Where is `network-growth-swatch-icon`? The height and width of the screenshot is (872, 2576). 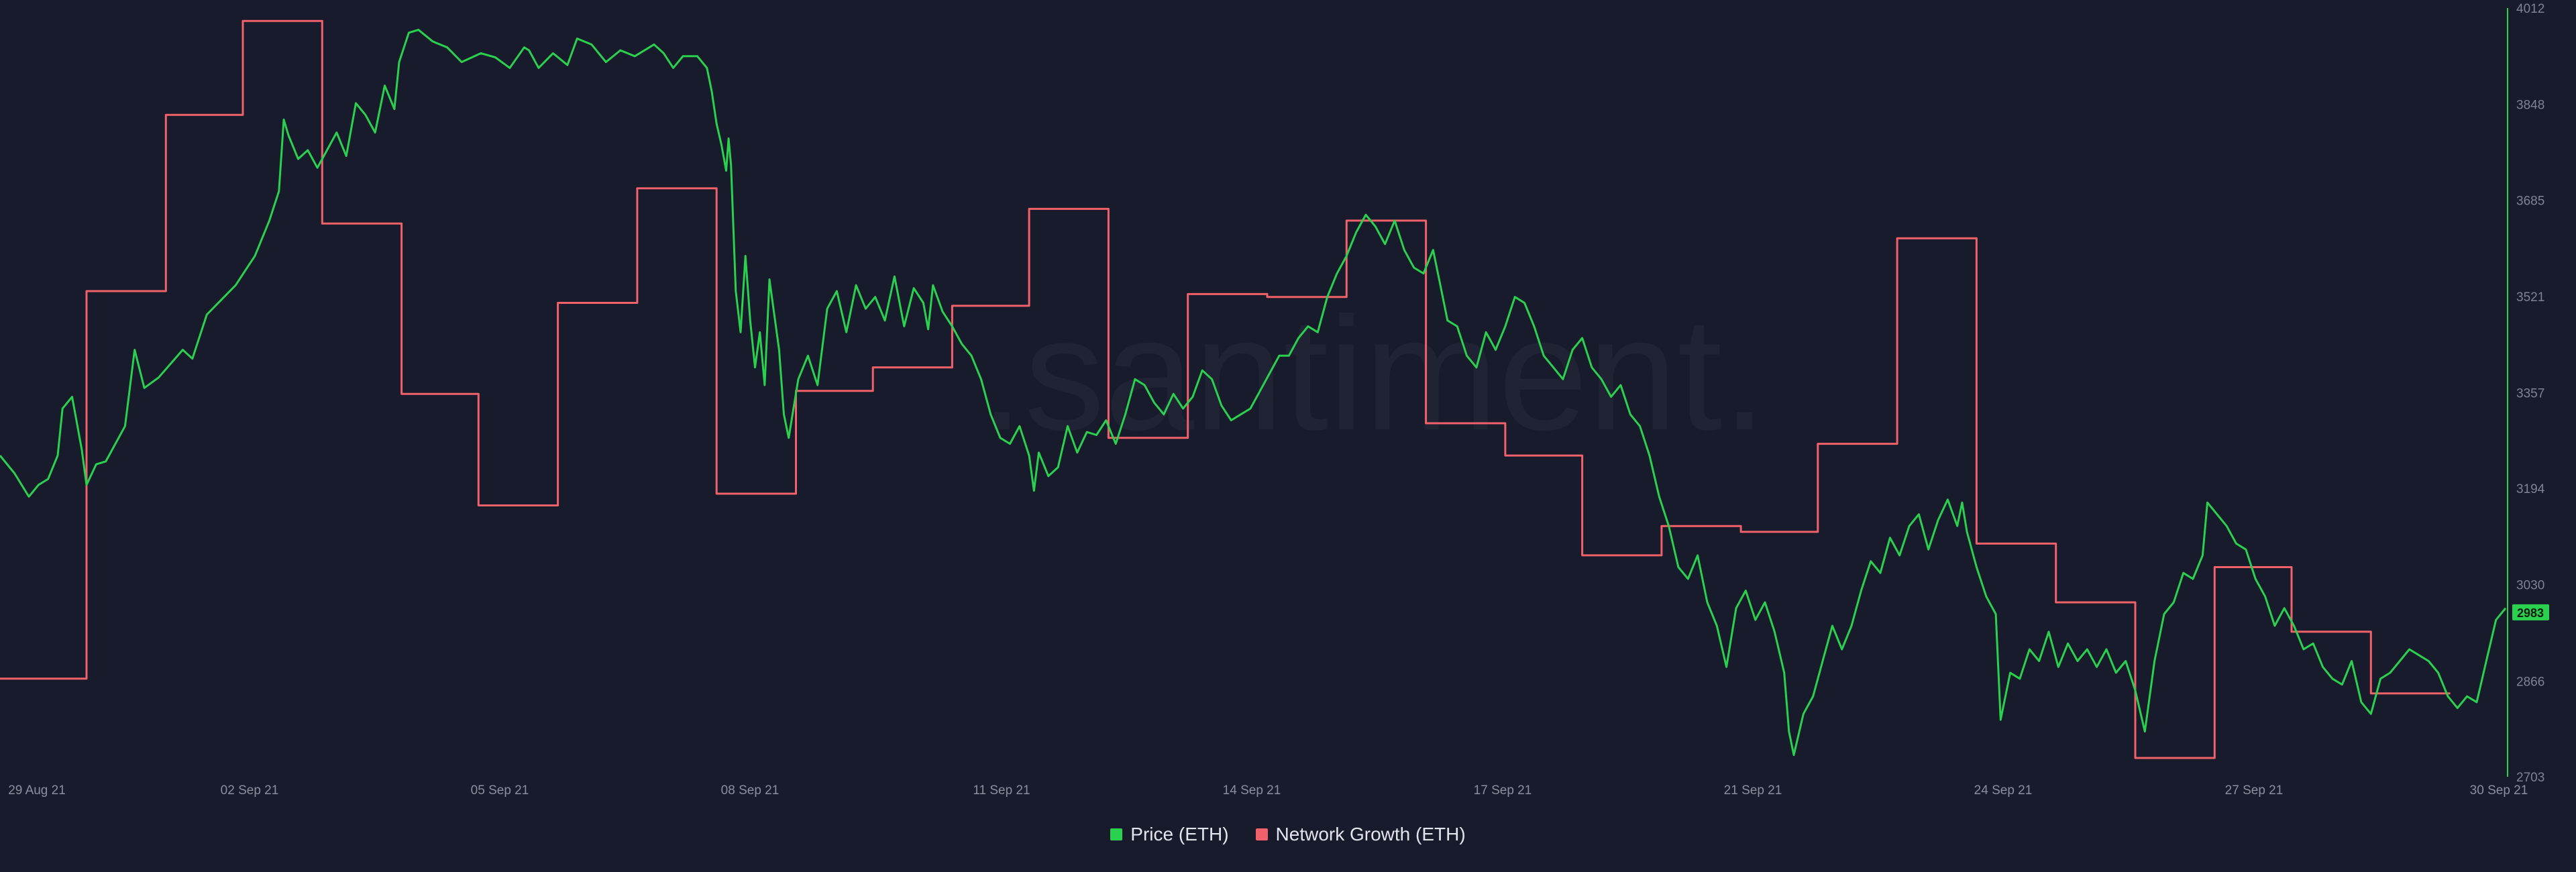 network-growth-swatch-icon is located at coordinates (1261, 834).